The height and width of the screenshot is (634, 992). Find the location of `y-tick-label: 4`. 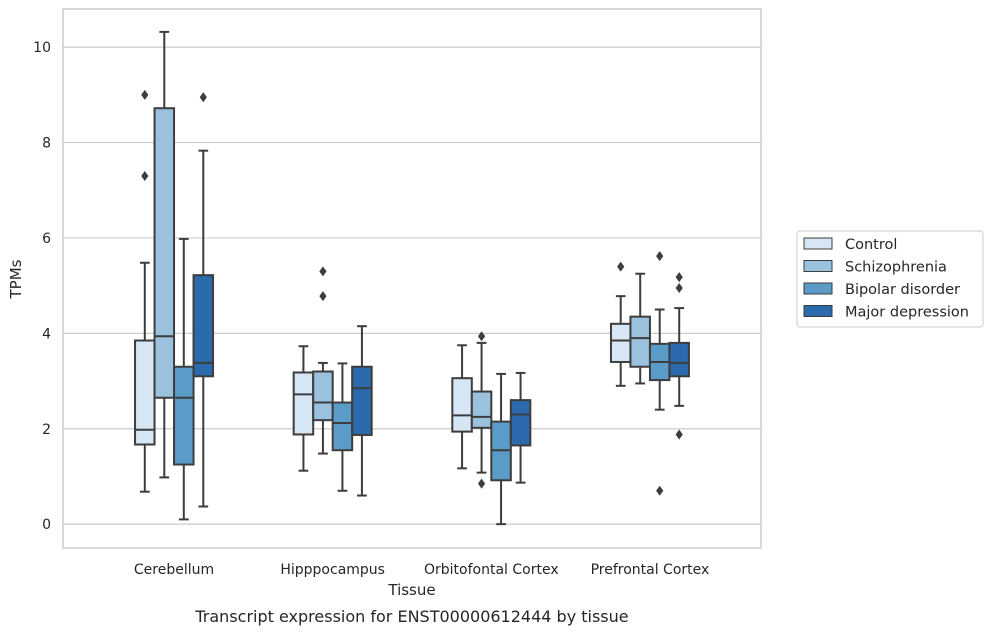

y-tick-label: 4 is located at coordinates (46, 334).